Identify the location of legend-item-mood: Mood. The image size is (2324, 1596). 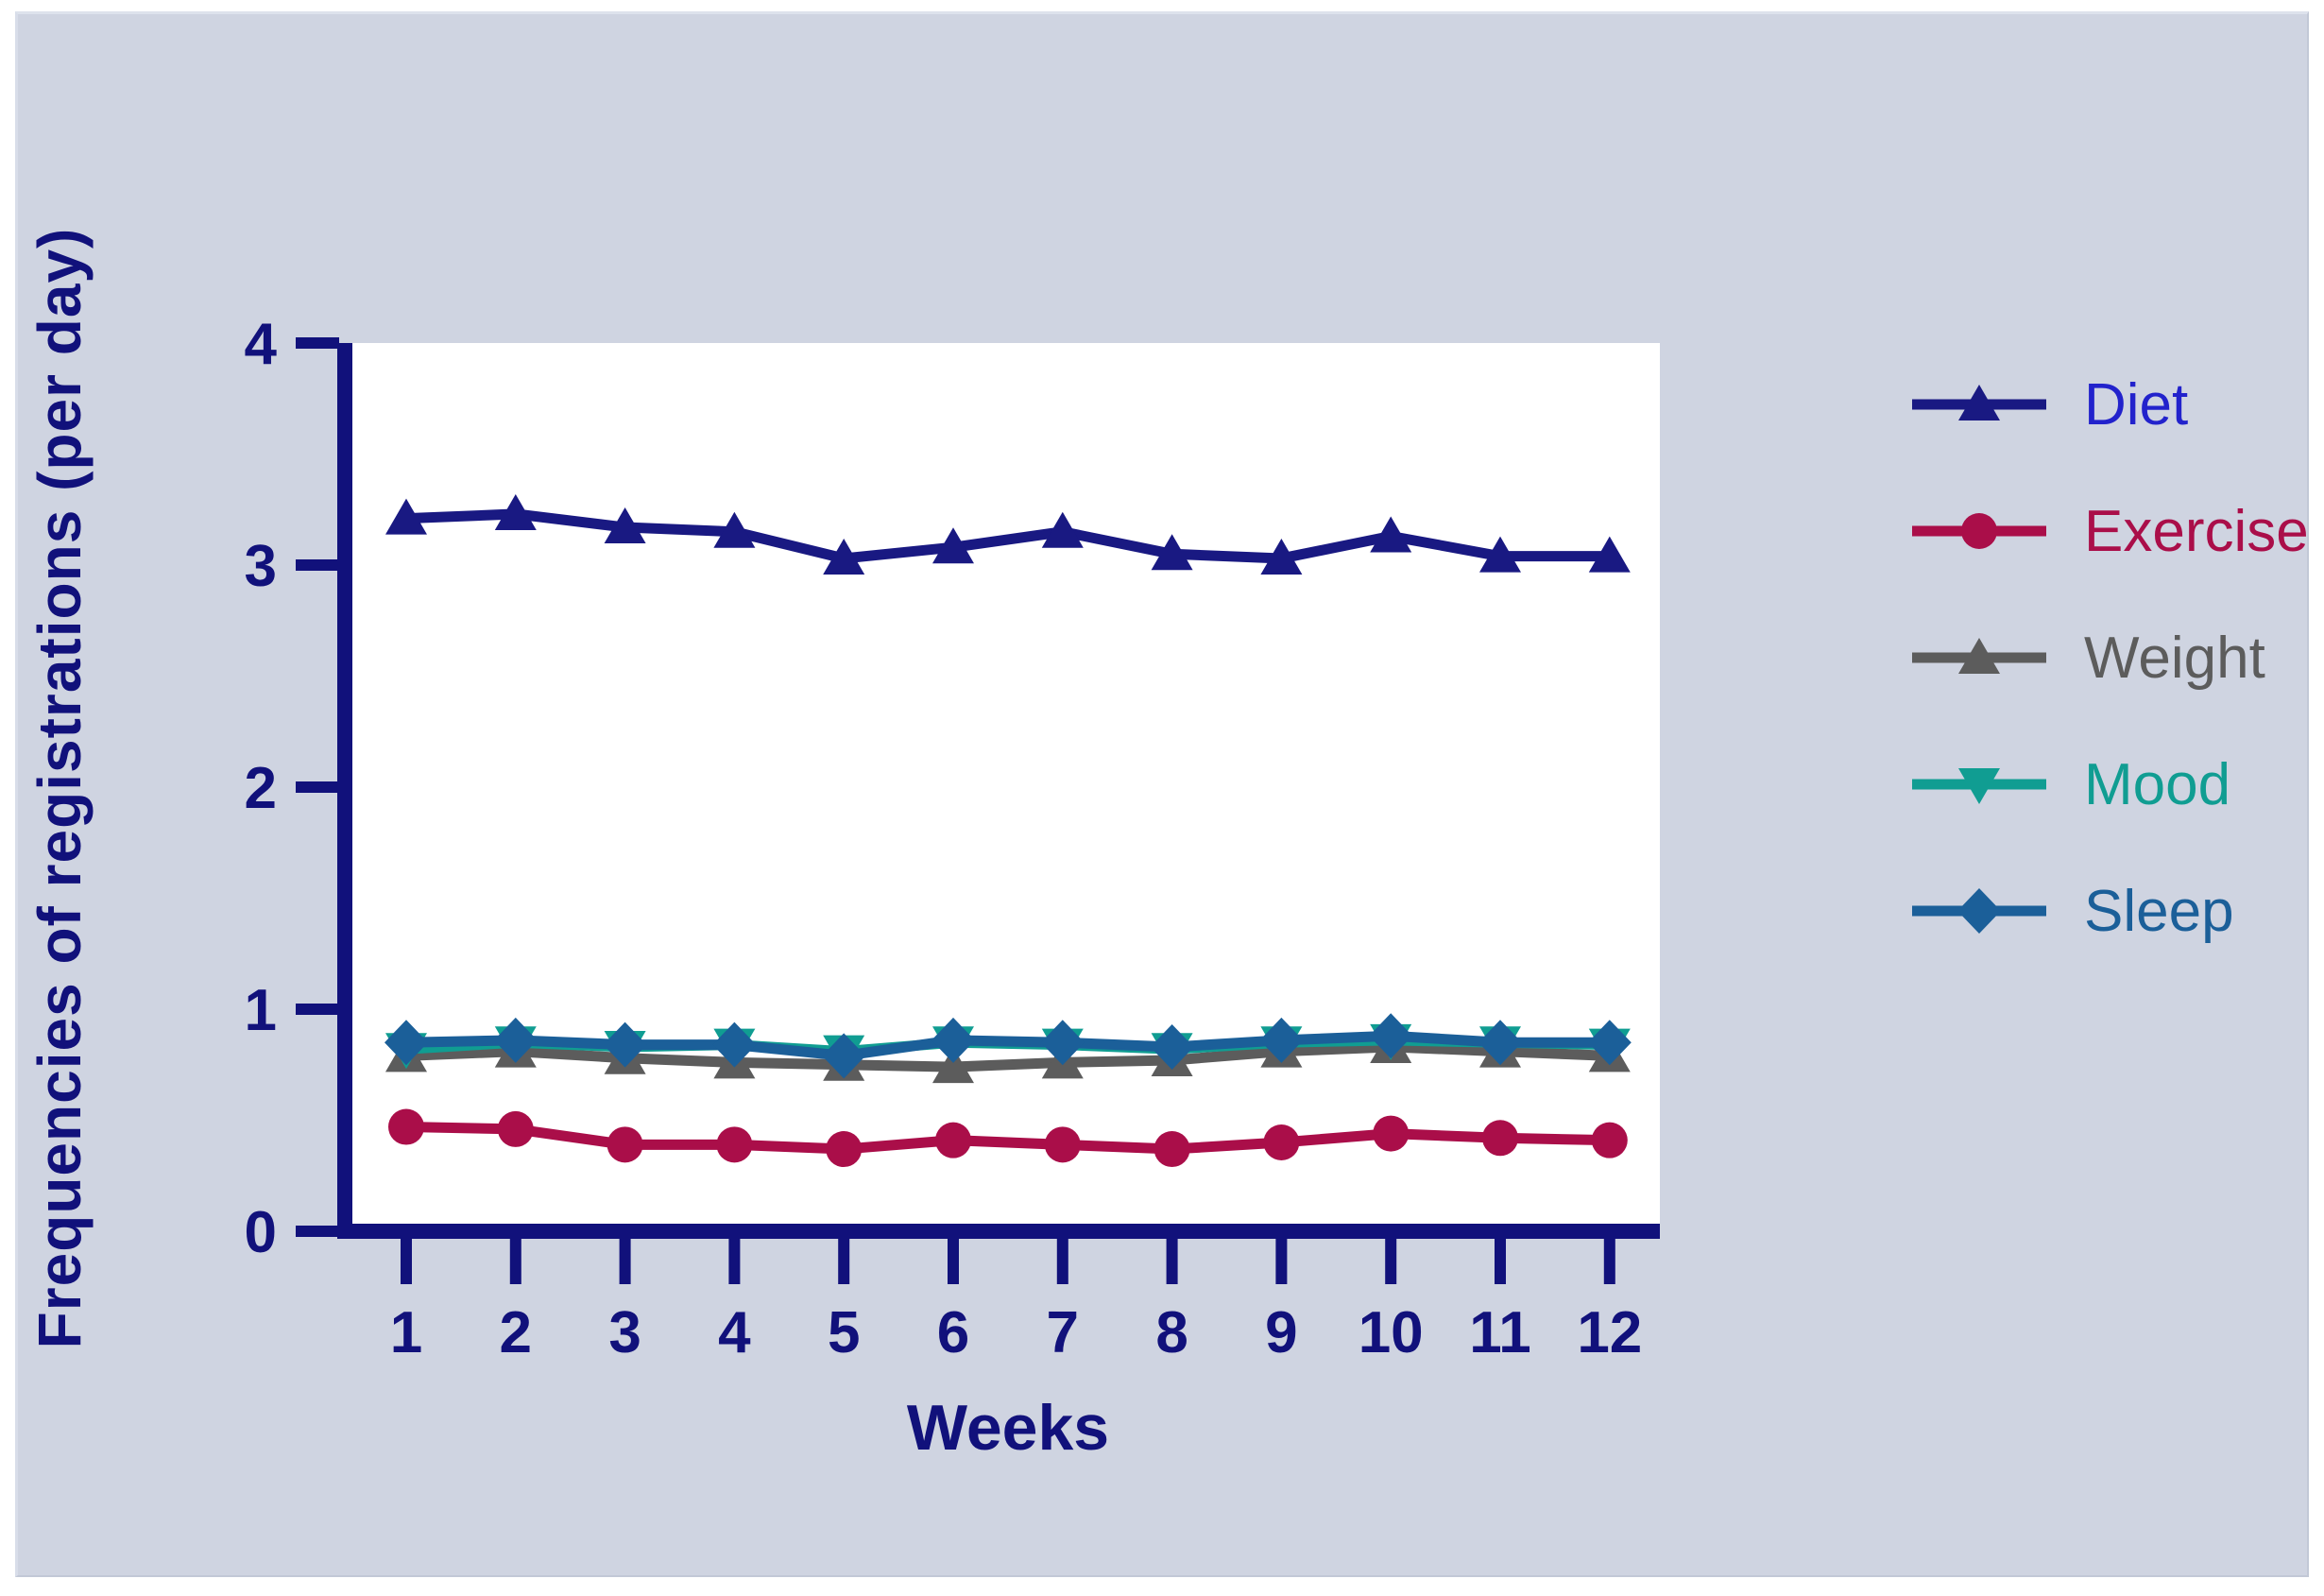
(2108, 784).